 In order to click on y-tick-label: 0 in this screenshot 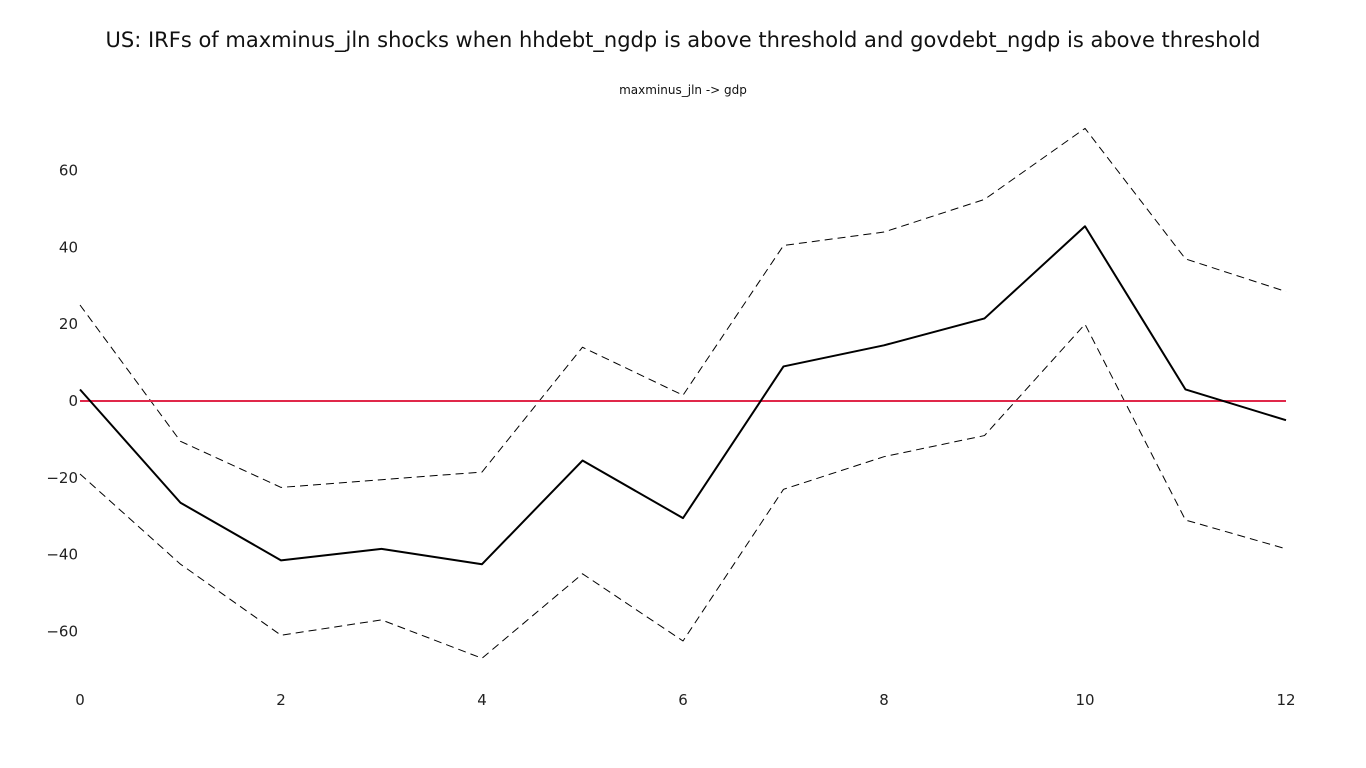, I will do `click(73, 401)`.